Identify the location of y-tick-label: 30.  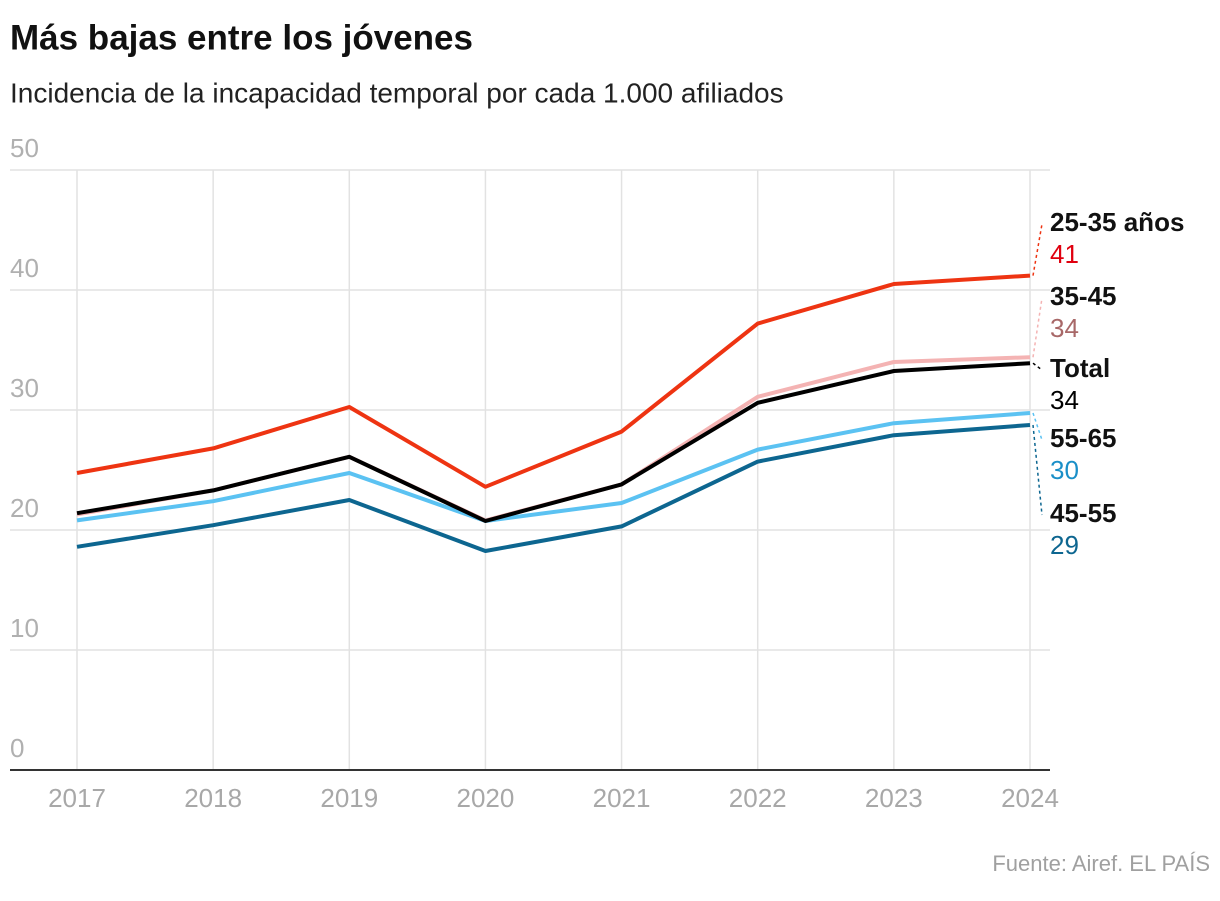
(24, 388).